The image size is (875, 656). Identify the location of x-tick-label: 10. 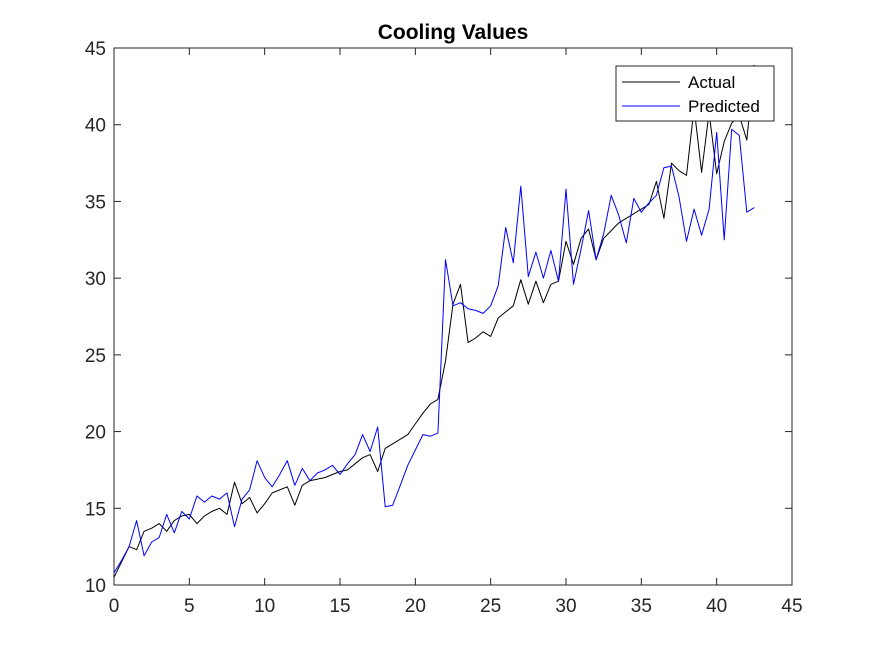
(264, 606).